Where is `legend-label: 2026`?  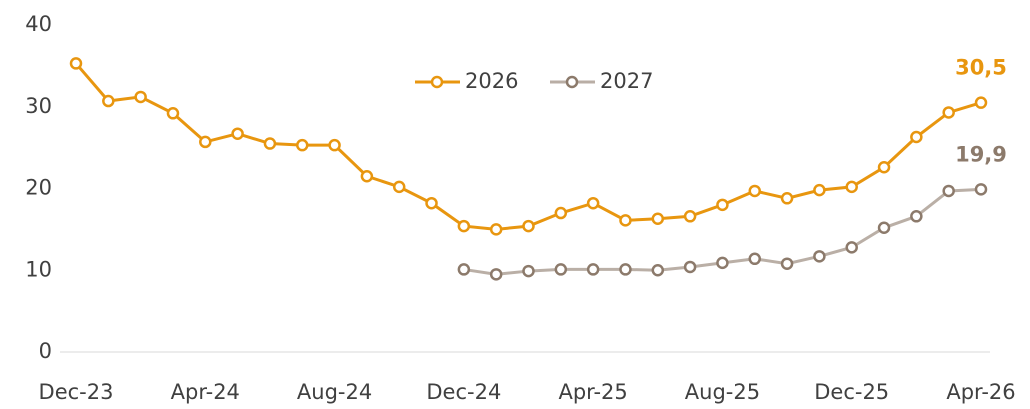
legend-label: 2026 is located at coordinates (491, 81).